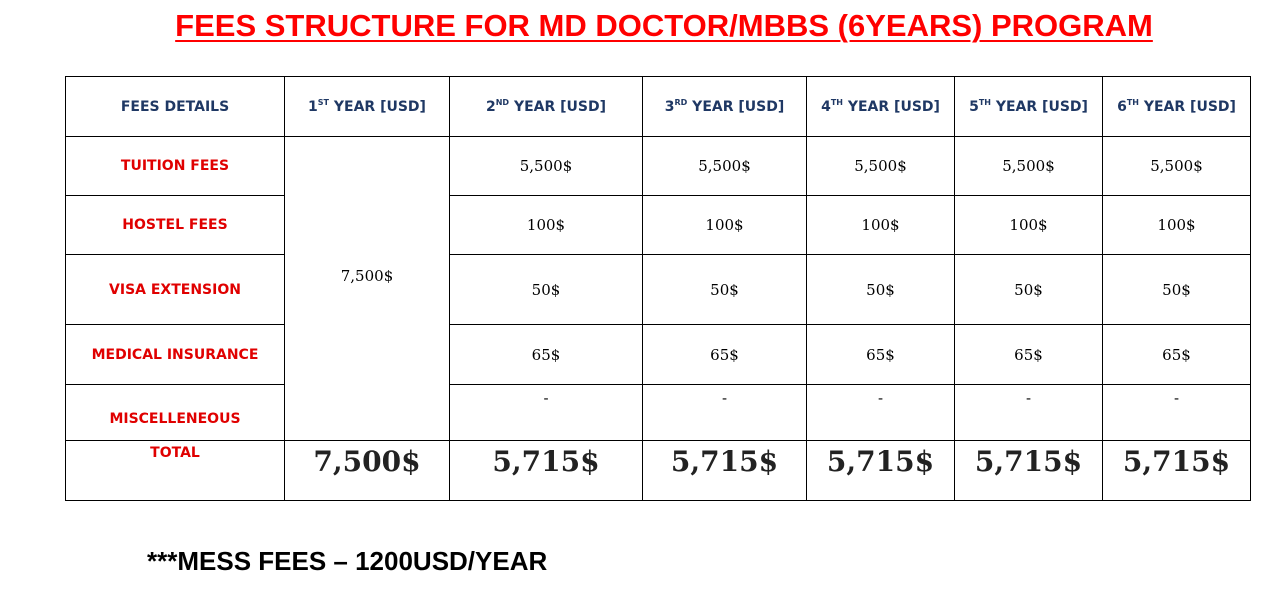 This screenshot has width=1283, height=595. What do you see at coordinates (724, 470) in the screenshot?
I see `total-year-3: 5,715$` at bounding box center [724, 470].